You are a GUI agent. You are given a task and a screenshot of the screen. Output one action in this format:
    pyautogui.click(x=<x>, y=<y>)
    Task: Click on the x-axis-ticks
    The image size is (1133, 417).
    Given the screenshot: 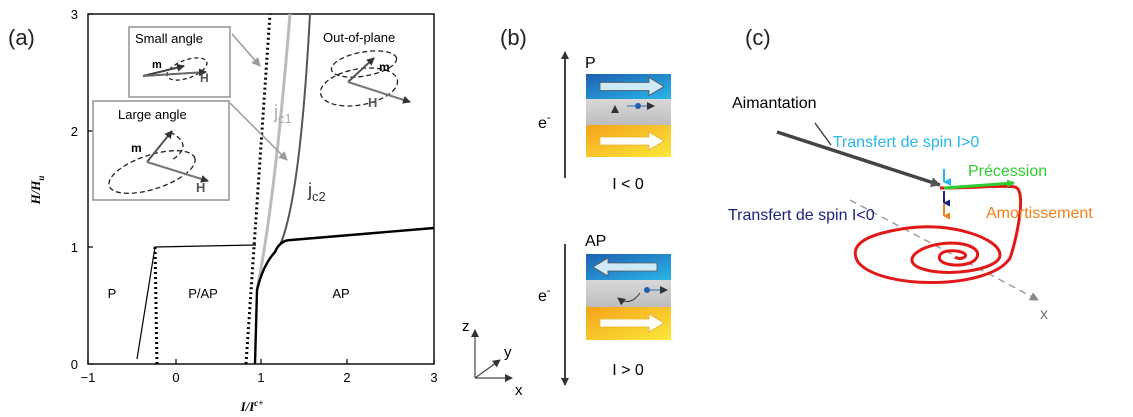 What is the action you would take?
    pyautogui.click(x=261, y=361)
    